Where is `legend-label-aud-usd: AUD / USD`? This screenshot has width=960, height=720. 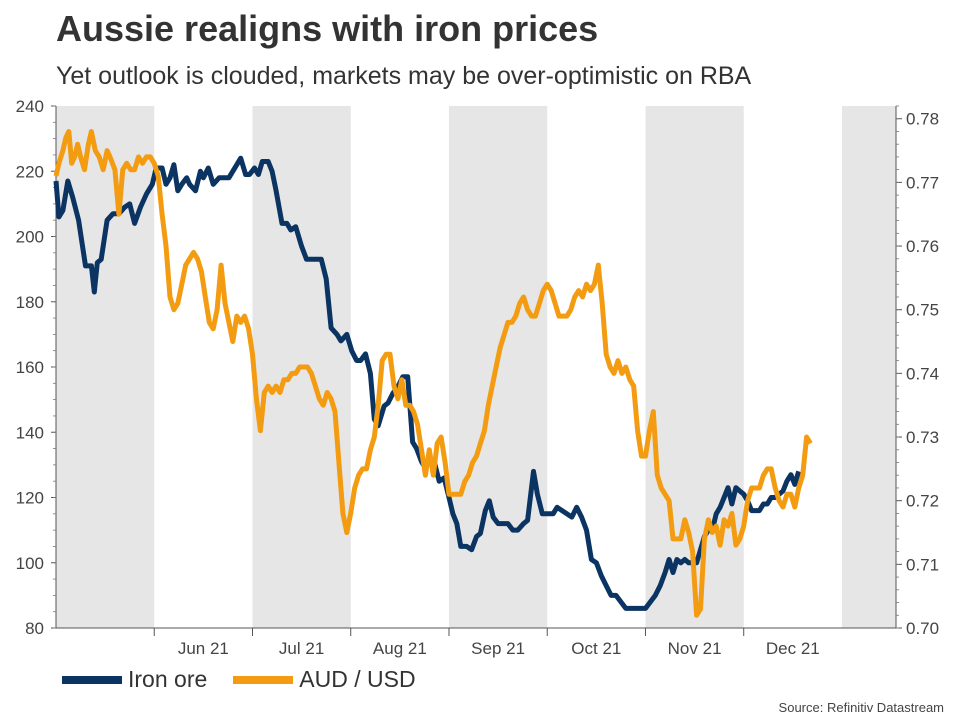
legend-label-aud-usd: AUD / USD is located at coordinates (357, 679).